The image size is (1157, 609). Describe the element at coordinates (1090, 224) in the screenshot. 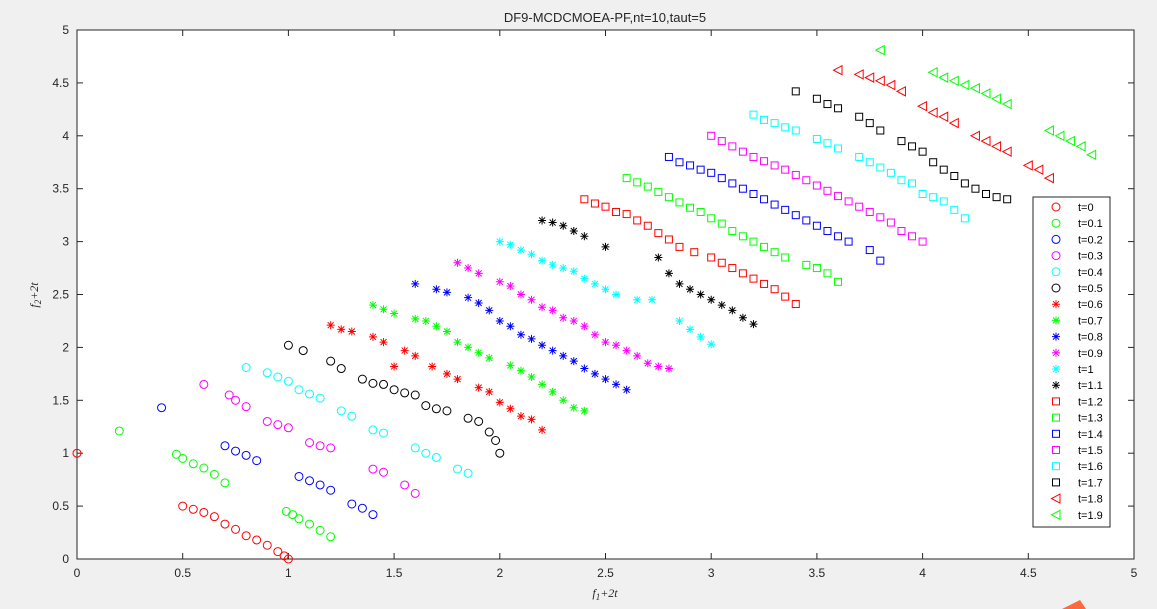

I see `legend-label: t=0.1` at that location.